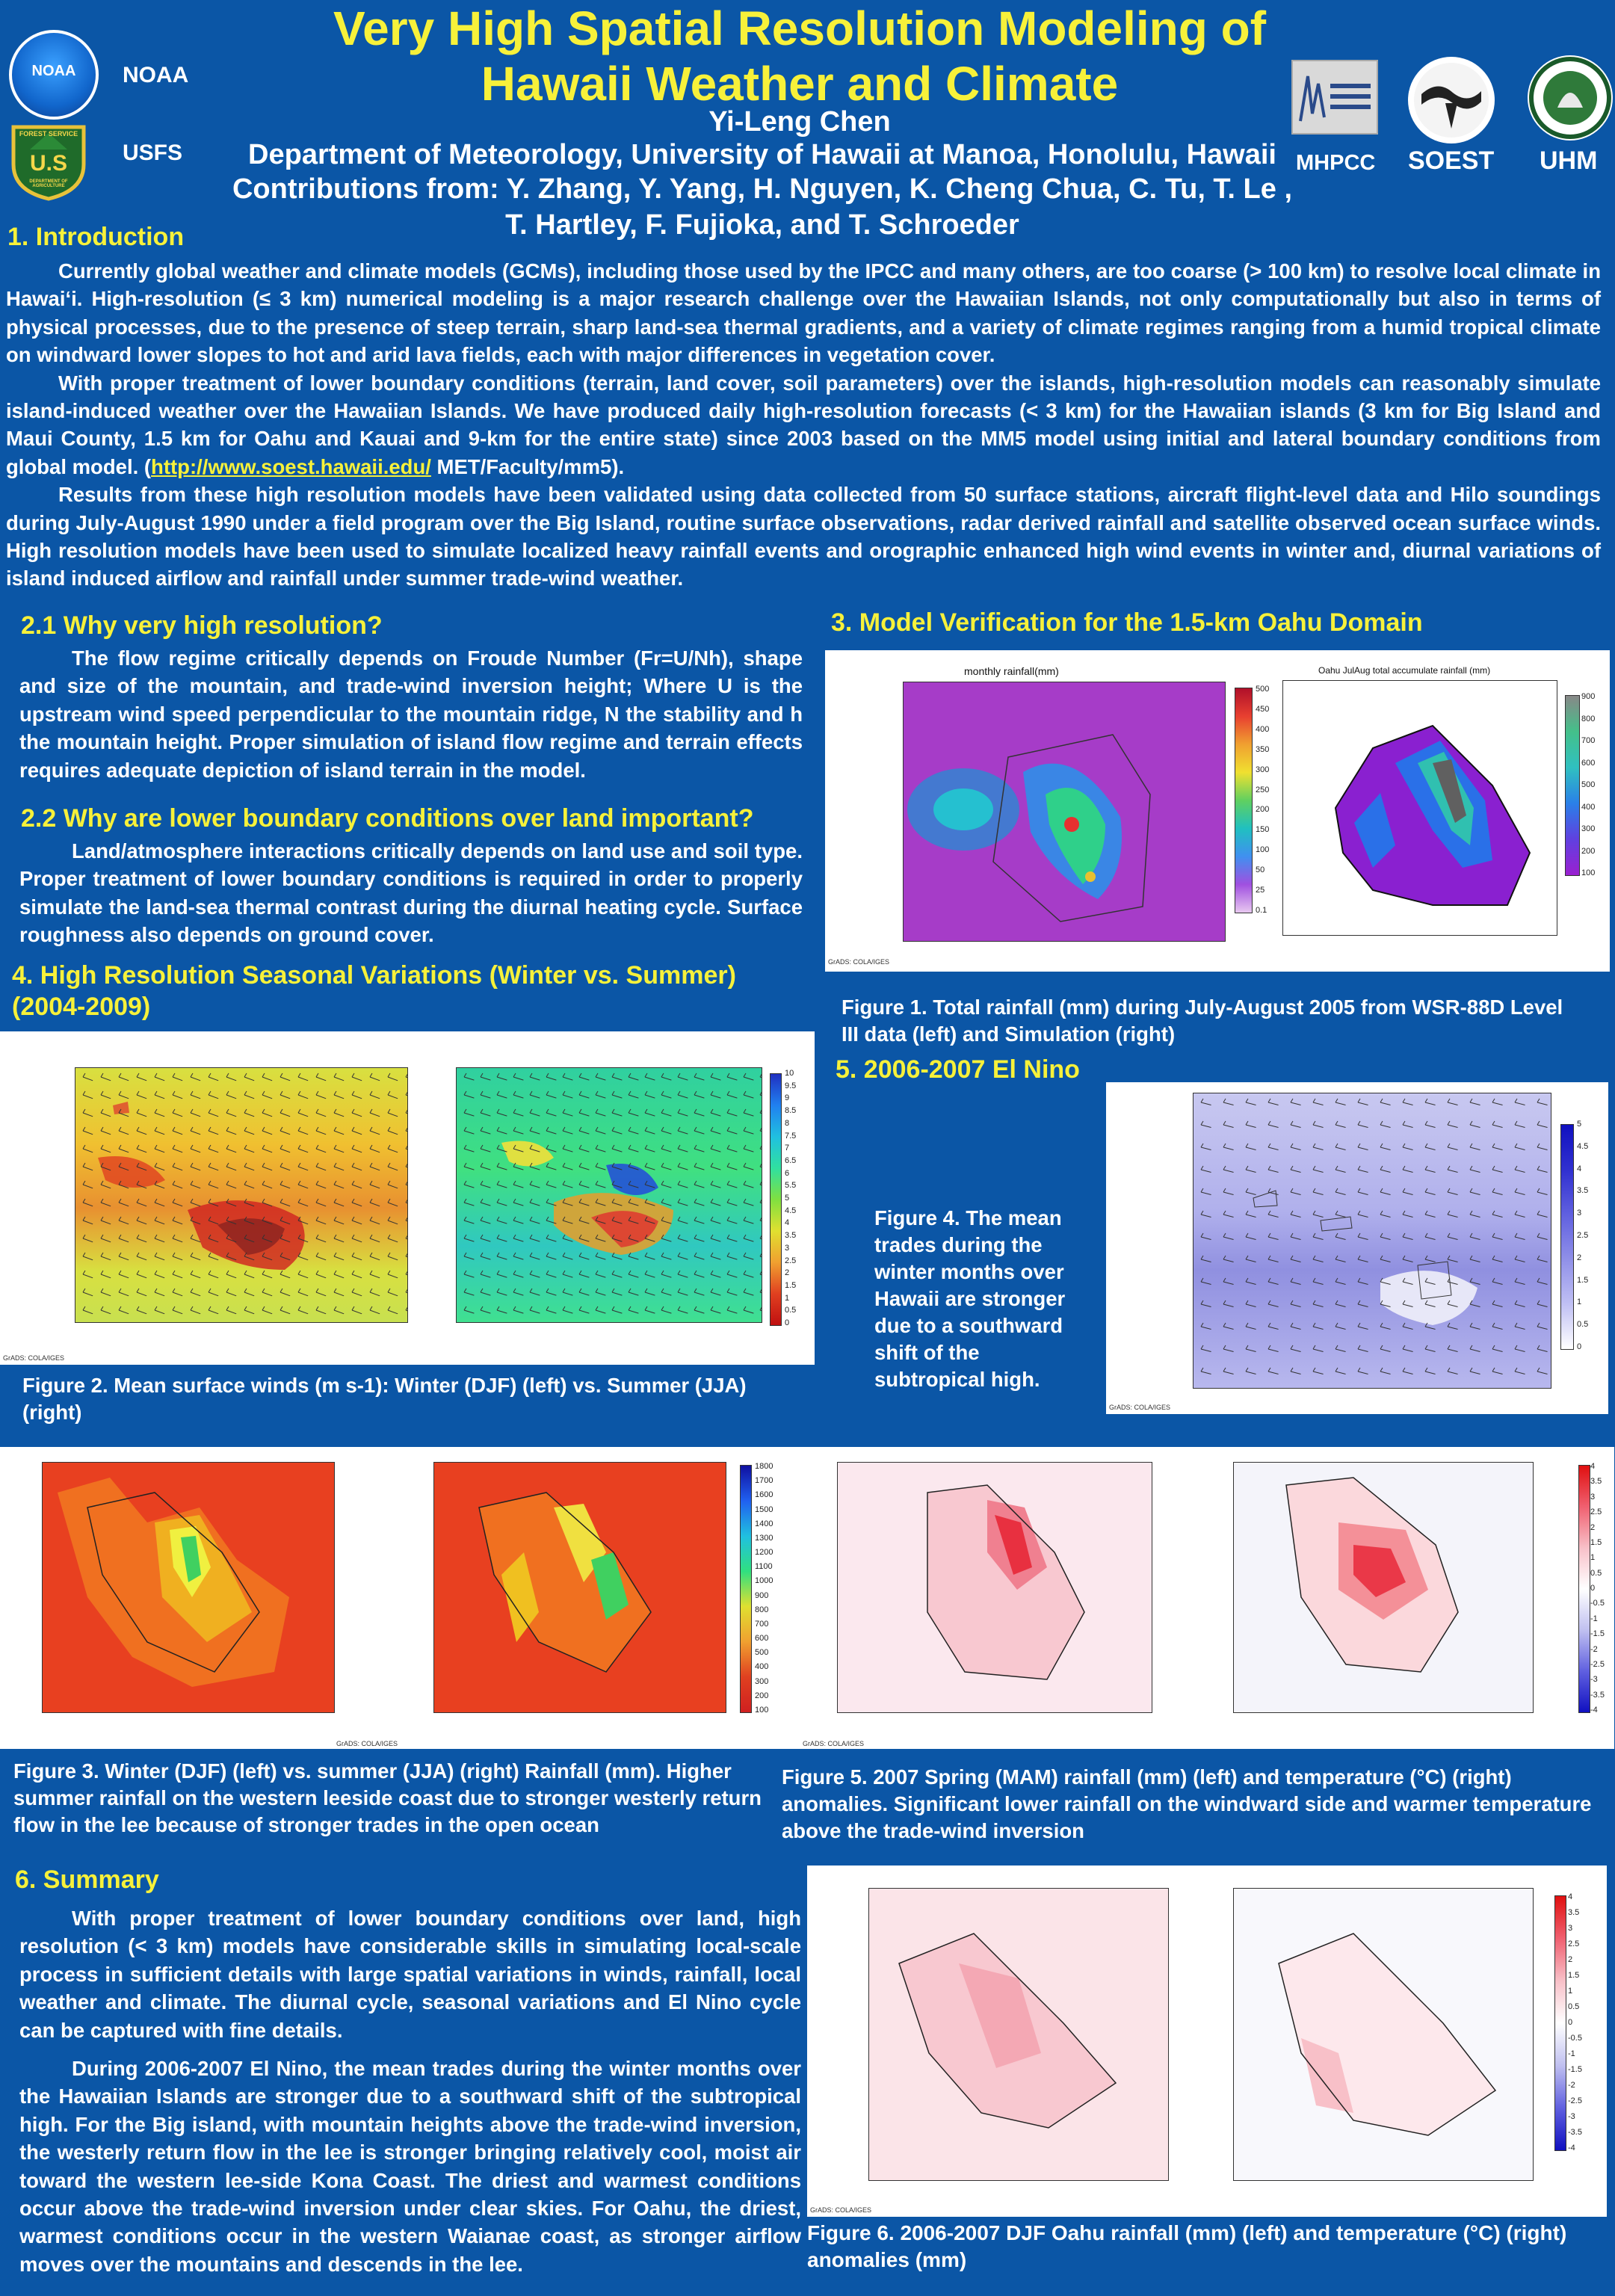 This screenshot has height=2296, width=1615. I want to click on fig4-tick-label: 4, so click(1580, 1169).